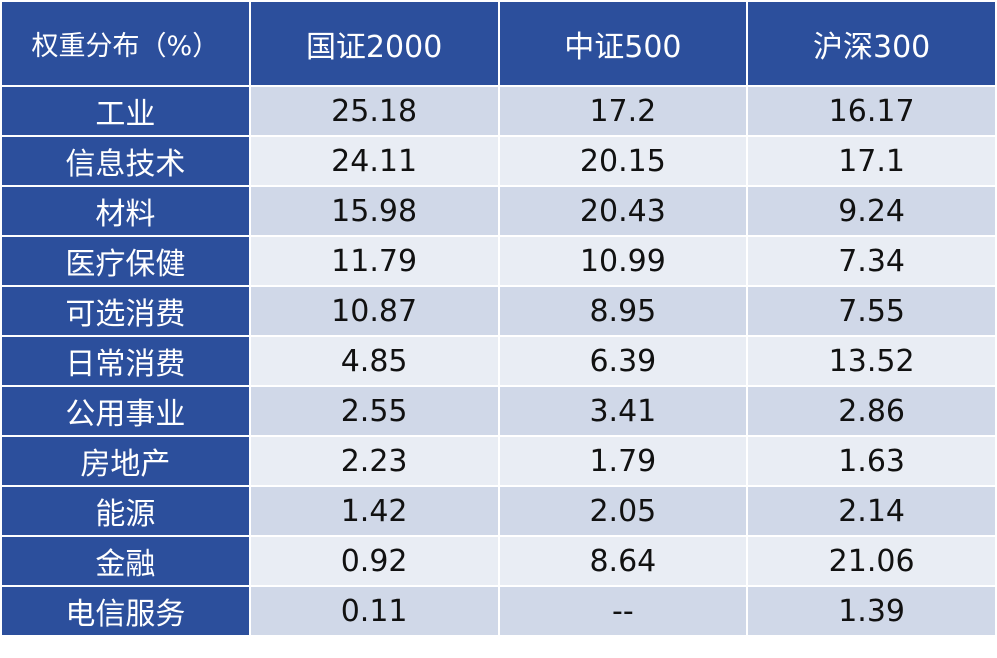 The height and width of the screenshot is (658, 997). What do you see at coordinates (623, 43) in the screenshot?
I see `header-cell: 中证500` at bounding box center [623, 43].